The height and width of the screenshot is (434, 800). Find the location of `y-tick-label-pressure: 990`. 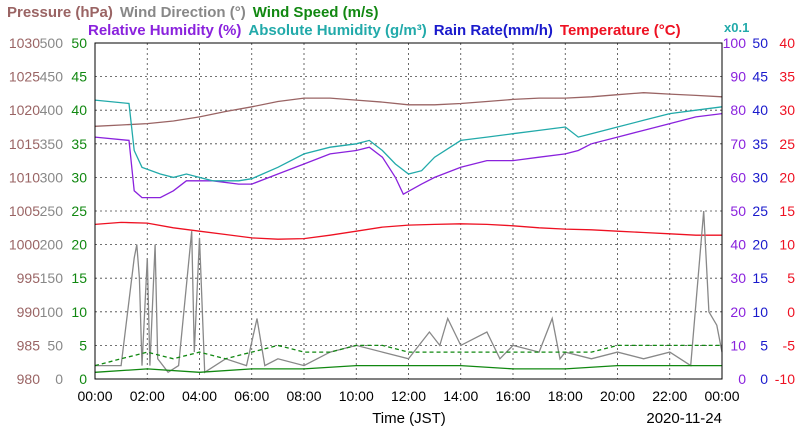

y-tick-label-pressure: 990 is located at coordinates (29, 312).